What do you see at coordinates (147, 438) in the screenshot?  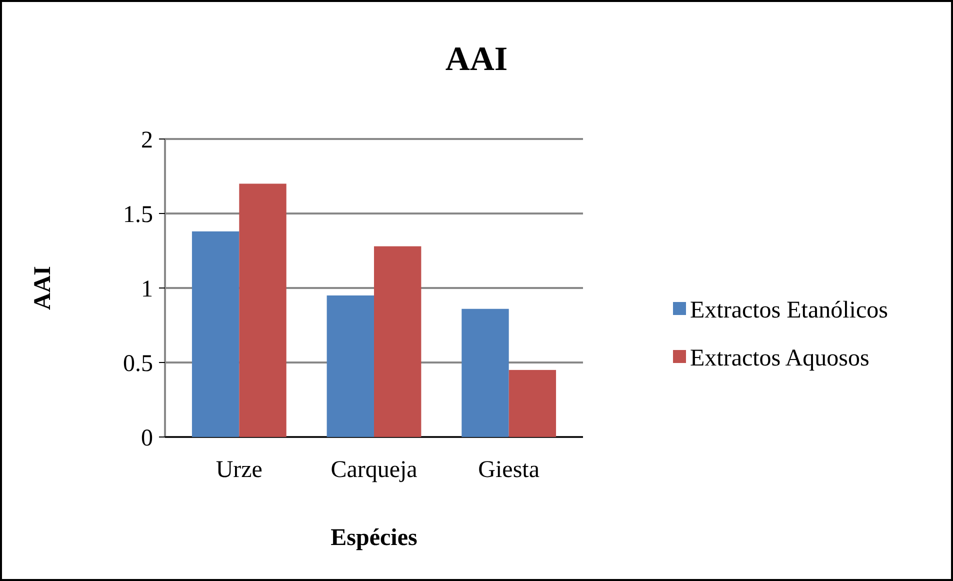 I see `y-tick-label: 0` at bounding box center [147, 438].